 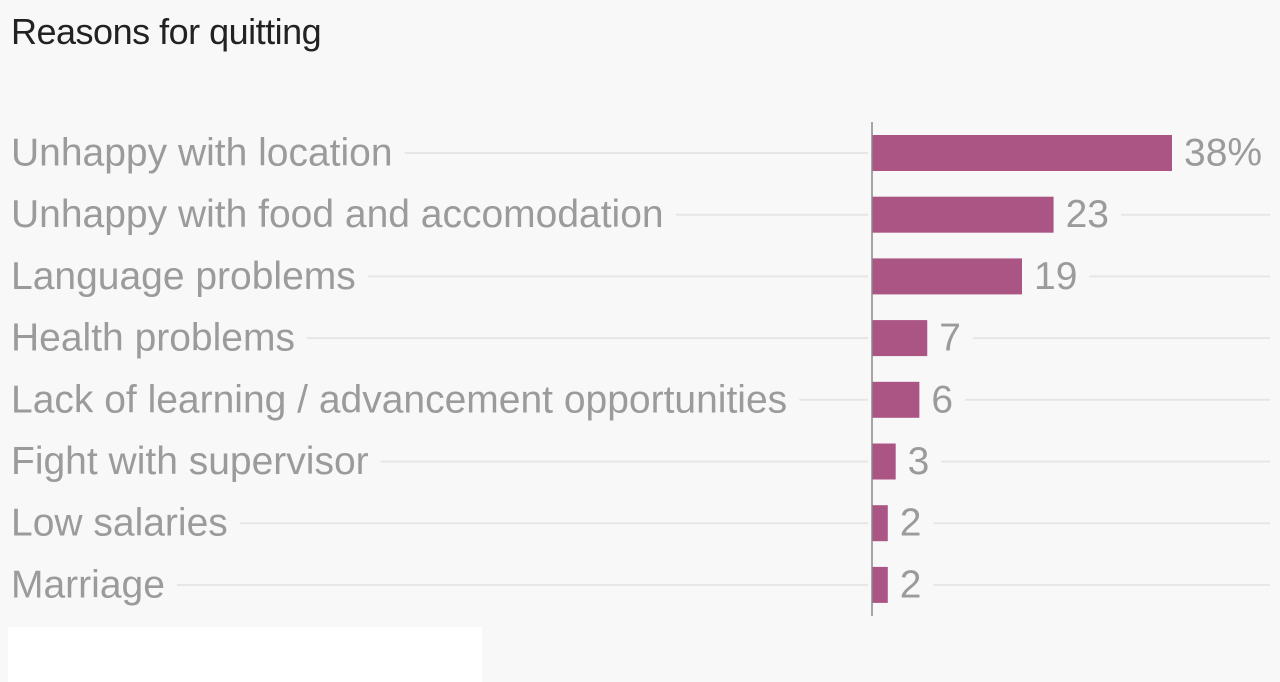 I want to click on category-label: Language problems, so click(x=183, y=276).